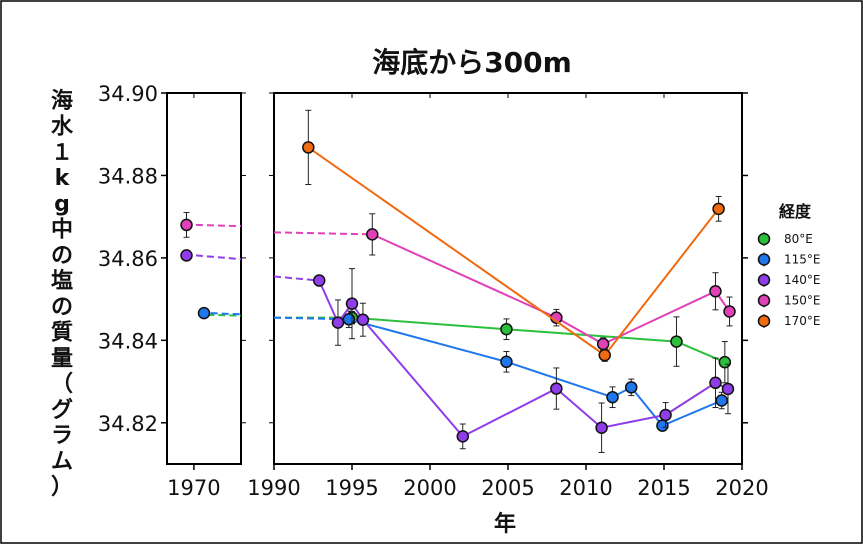 The image size is (863, 548). What do you see at coordinates (62, 101) in the screenshot?
I see `y-axis-label-char: 海` at bounding box center [62, 101].